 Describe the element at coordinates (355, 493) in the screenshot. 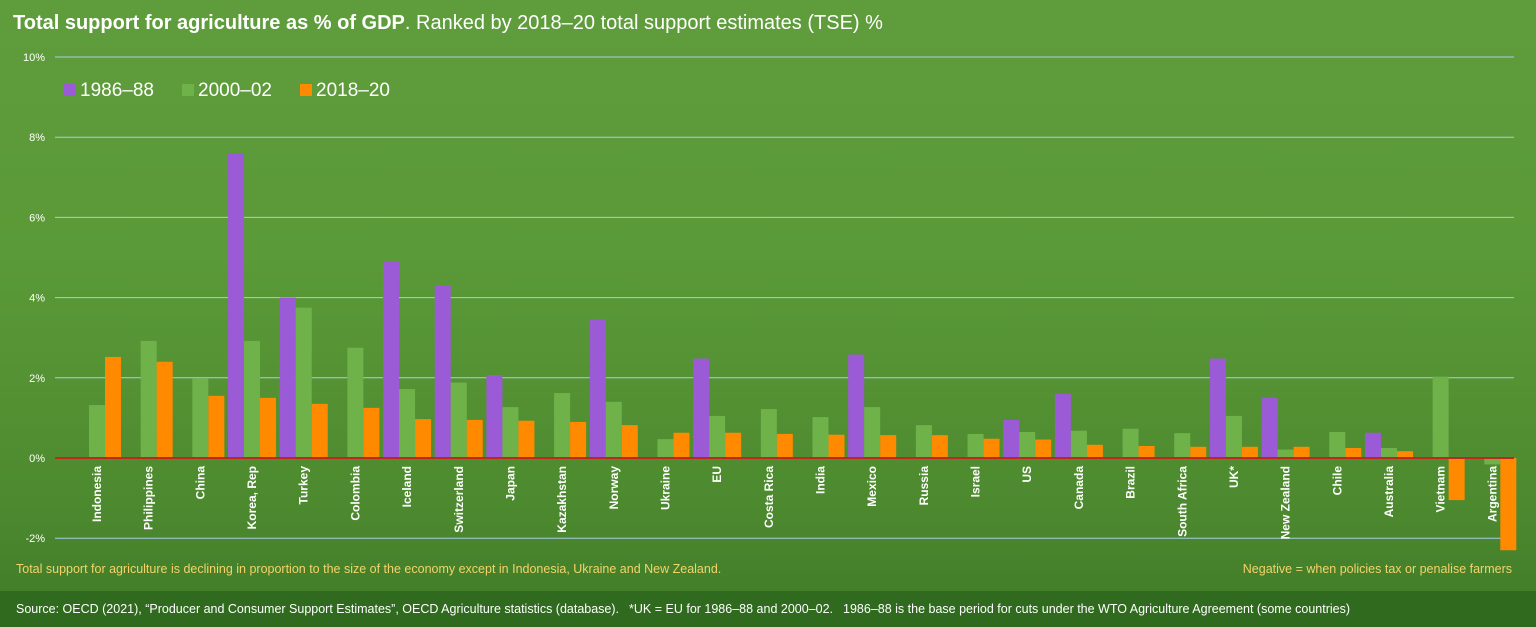

I see `category-label: Colombia` at that location.